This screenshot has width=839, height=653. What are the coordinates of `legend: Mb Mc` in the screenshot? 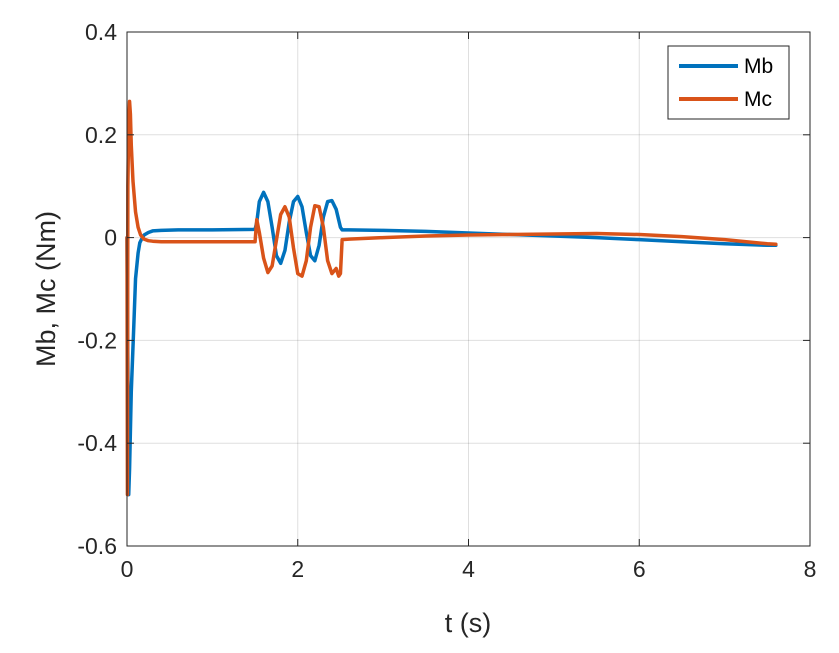 It's located at (728, 82).